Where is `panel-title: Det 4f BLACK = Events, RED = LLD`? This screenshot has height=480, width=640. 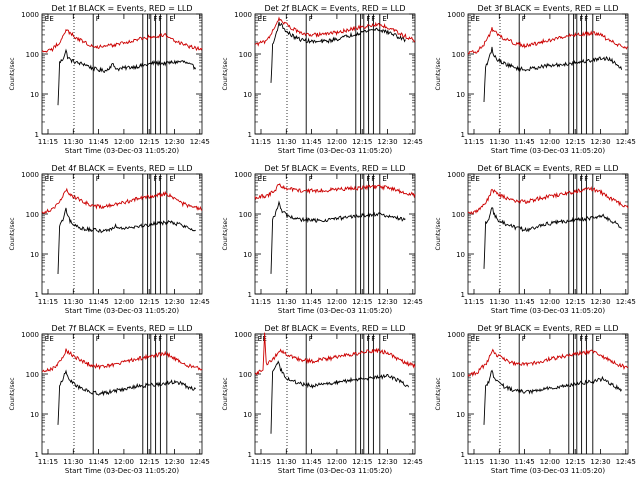 panel-title: Det 4f BLACK = Events, RED = LLD is located at coordinates (121, 168).